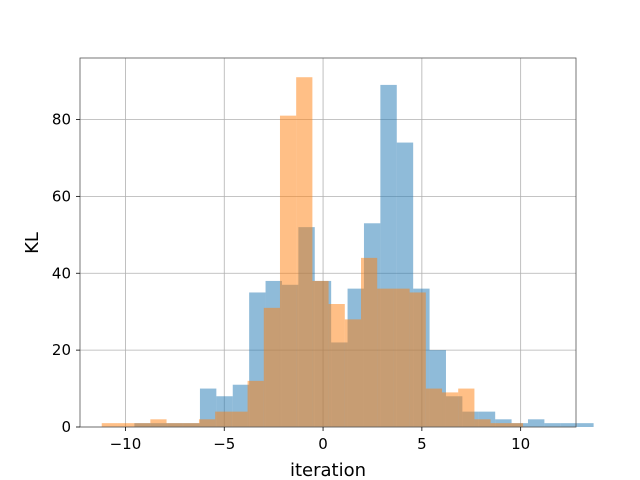 The width and height of the screenshot is (640, 480). What do you see at coordinates (32, 243) in the screenshot?
I see `y-axis-label: KL` at bounding box center [32, 243].